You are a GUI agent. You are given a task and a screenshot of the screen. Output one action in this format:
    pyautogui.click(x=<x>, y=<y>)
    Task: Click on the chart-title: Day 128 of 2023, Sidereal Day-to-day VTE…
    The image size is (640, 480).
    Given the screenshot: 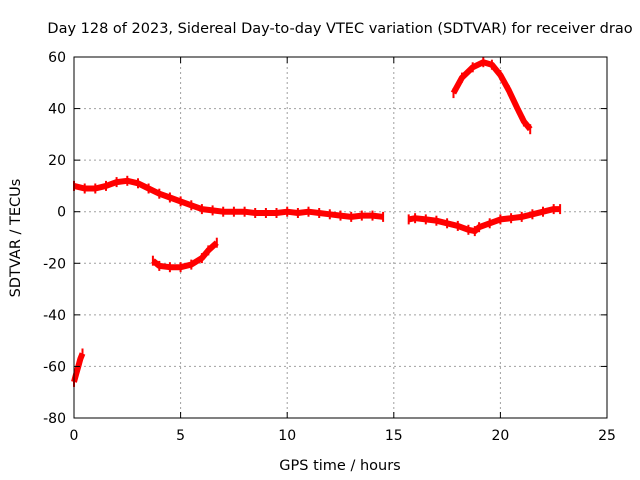 What is the action you would take?
    pyautogui.click(x=339, y=29)
    